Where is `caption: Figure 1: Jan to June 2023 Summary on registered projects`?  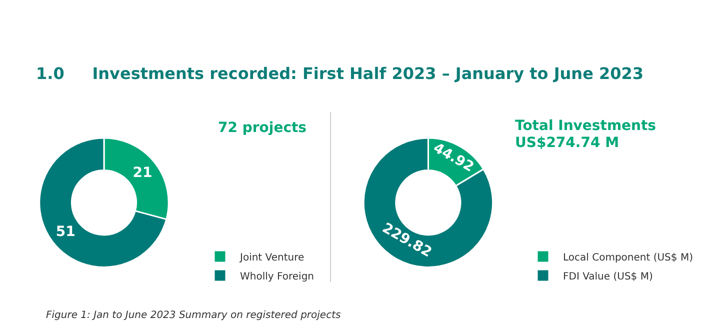
caption: Figure 1: Jan to June 2023 Summary on registered projects is located at coordinates (193, 315).